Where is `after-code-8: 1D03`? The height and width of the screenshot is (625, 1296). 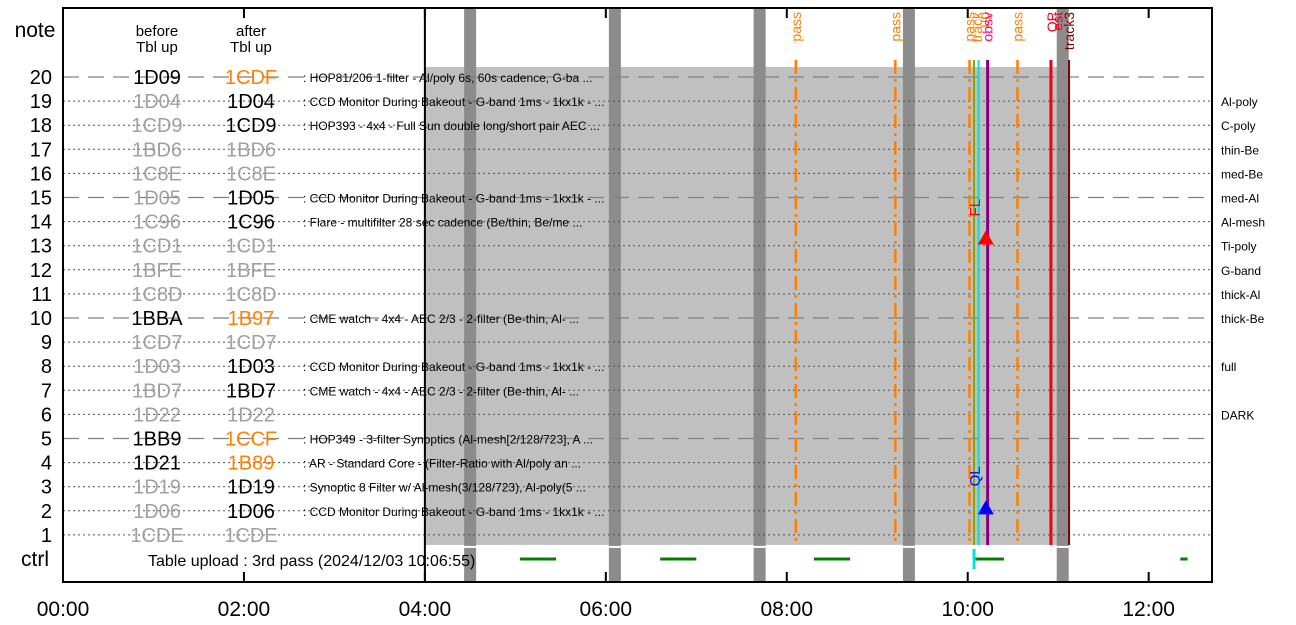 after-code-8: 1D03 is located at coordinates (251, 367).